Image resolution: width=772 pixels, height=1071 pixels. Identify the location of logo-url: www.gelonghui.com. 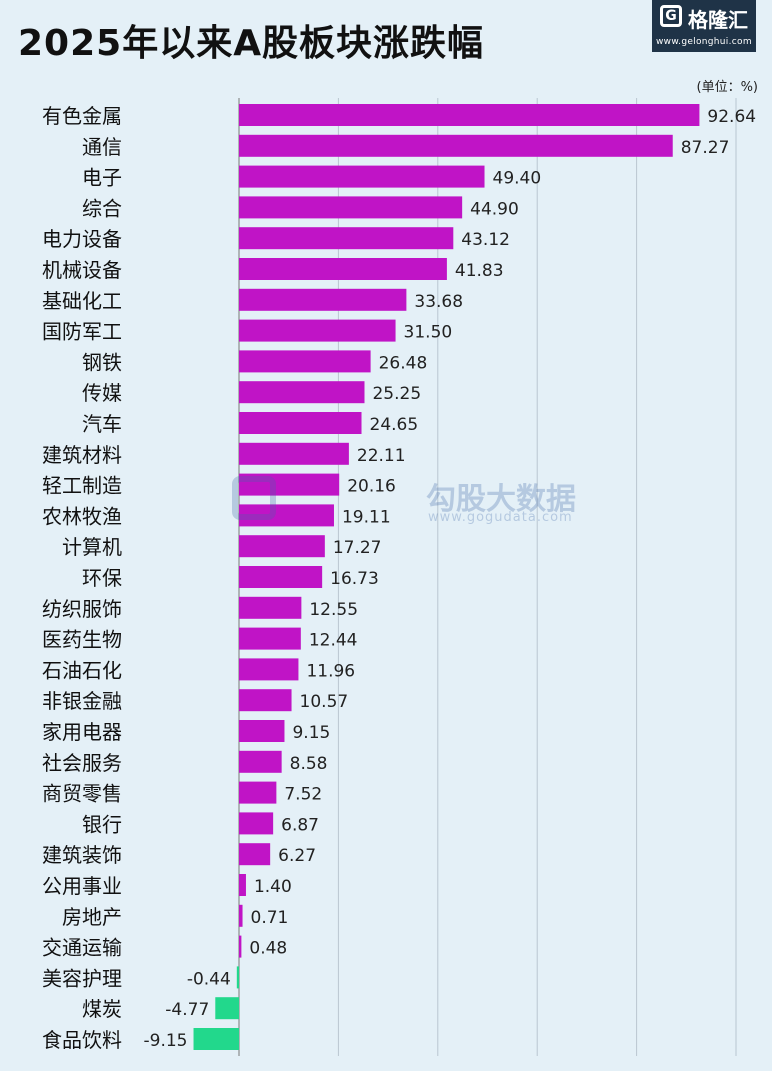
(704, 42).